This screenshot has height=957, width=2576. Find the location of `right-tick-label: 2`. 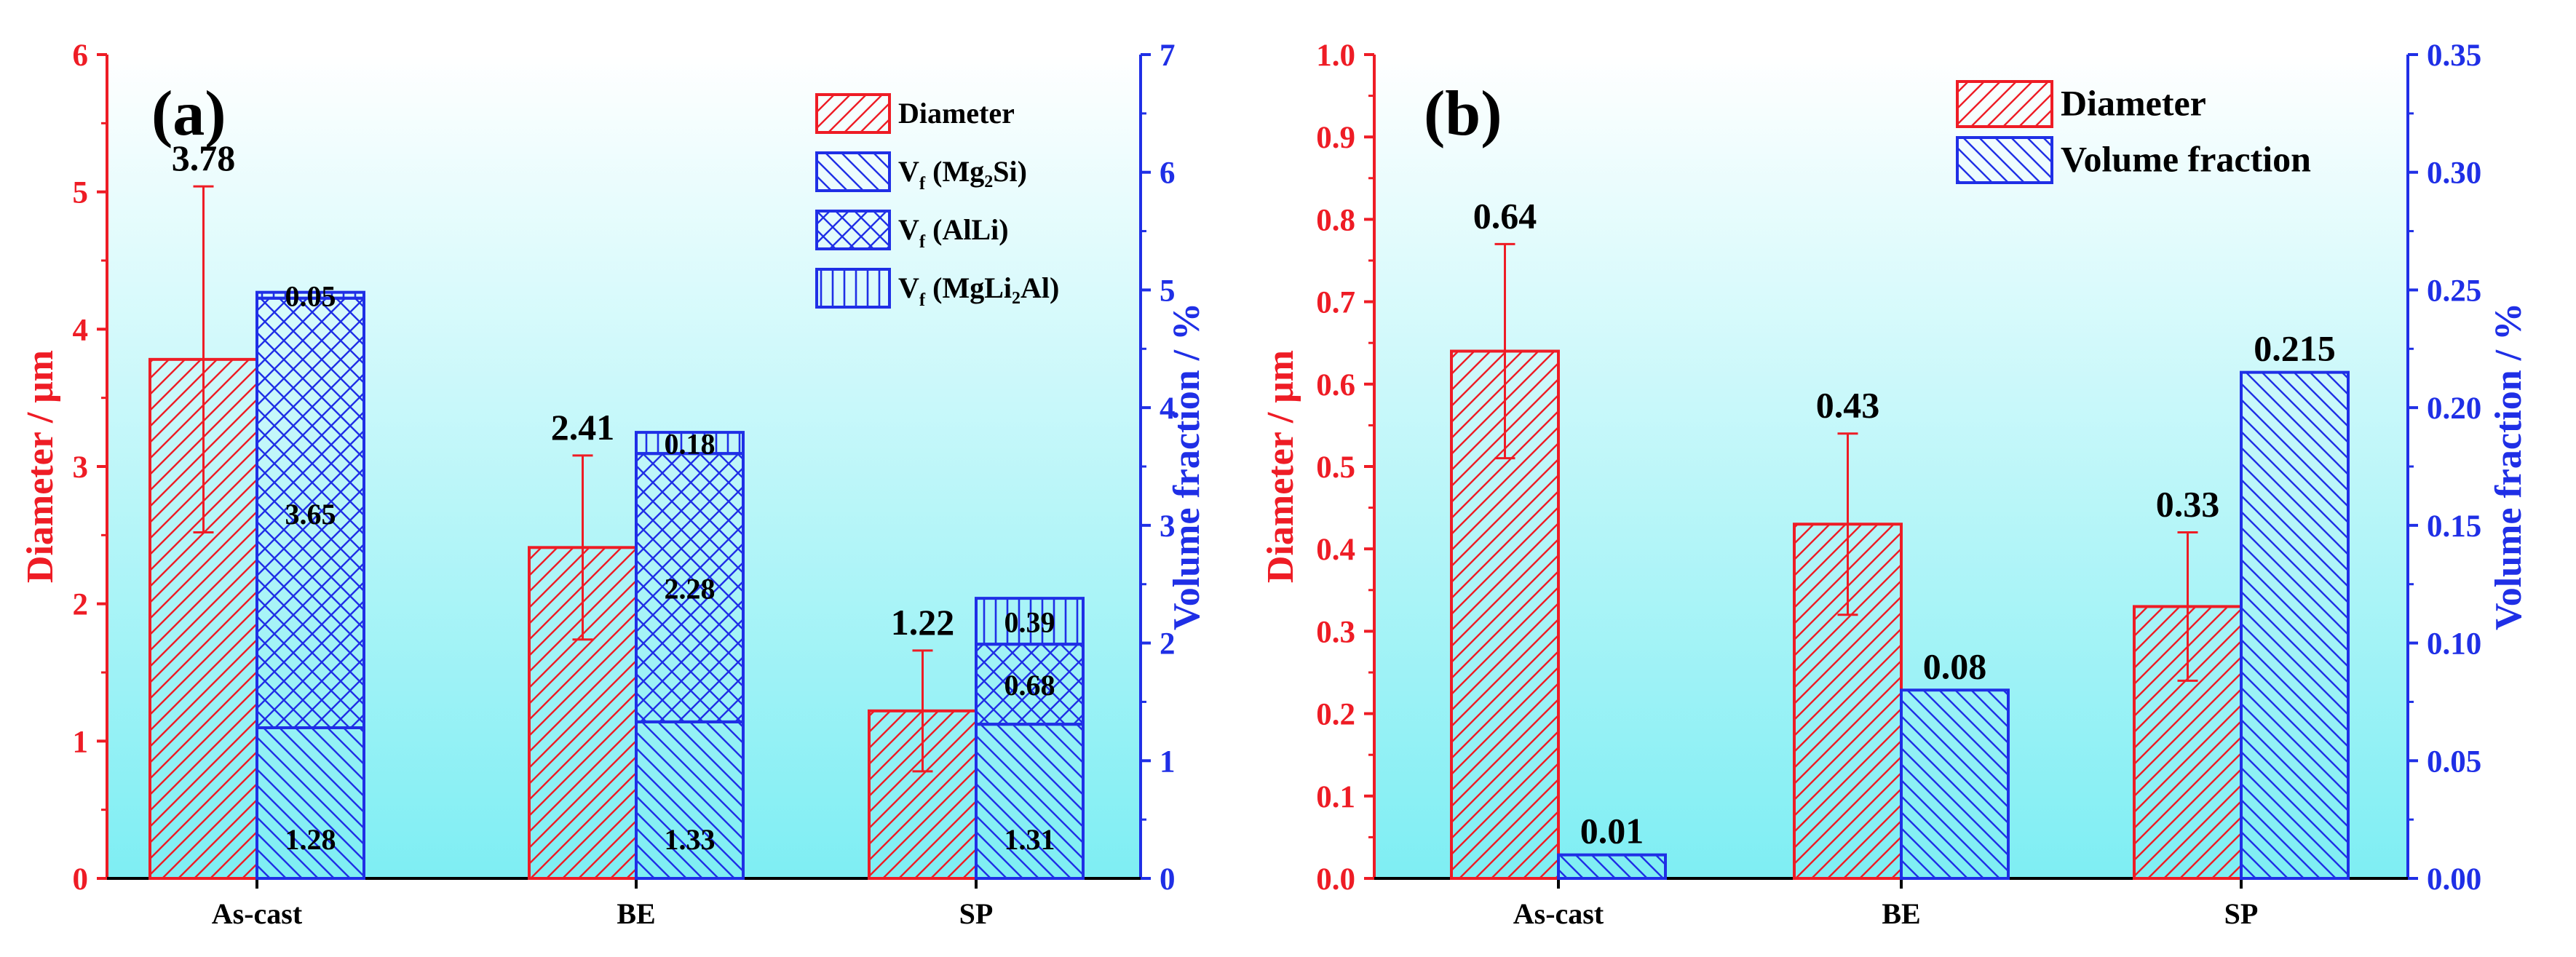

right-tick-label: 2 is located at coordinates (1168, 644).